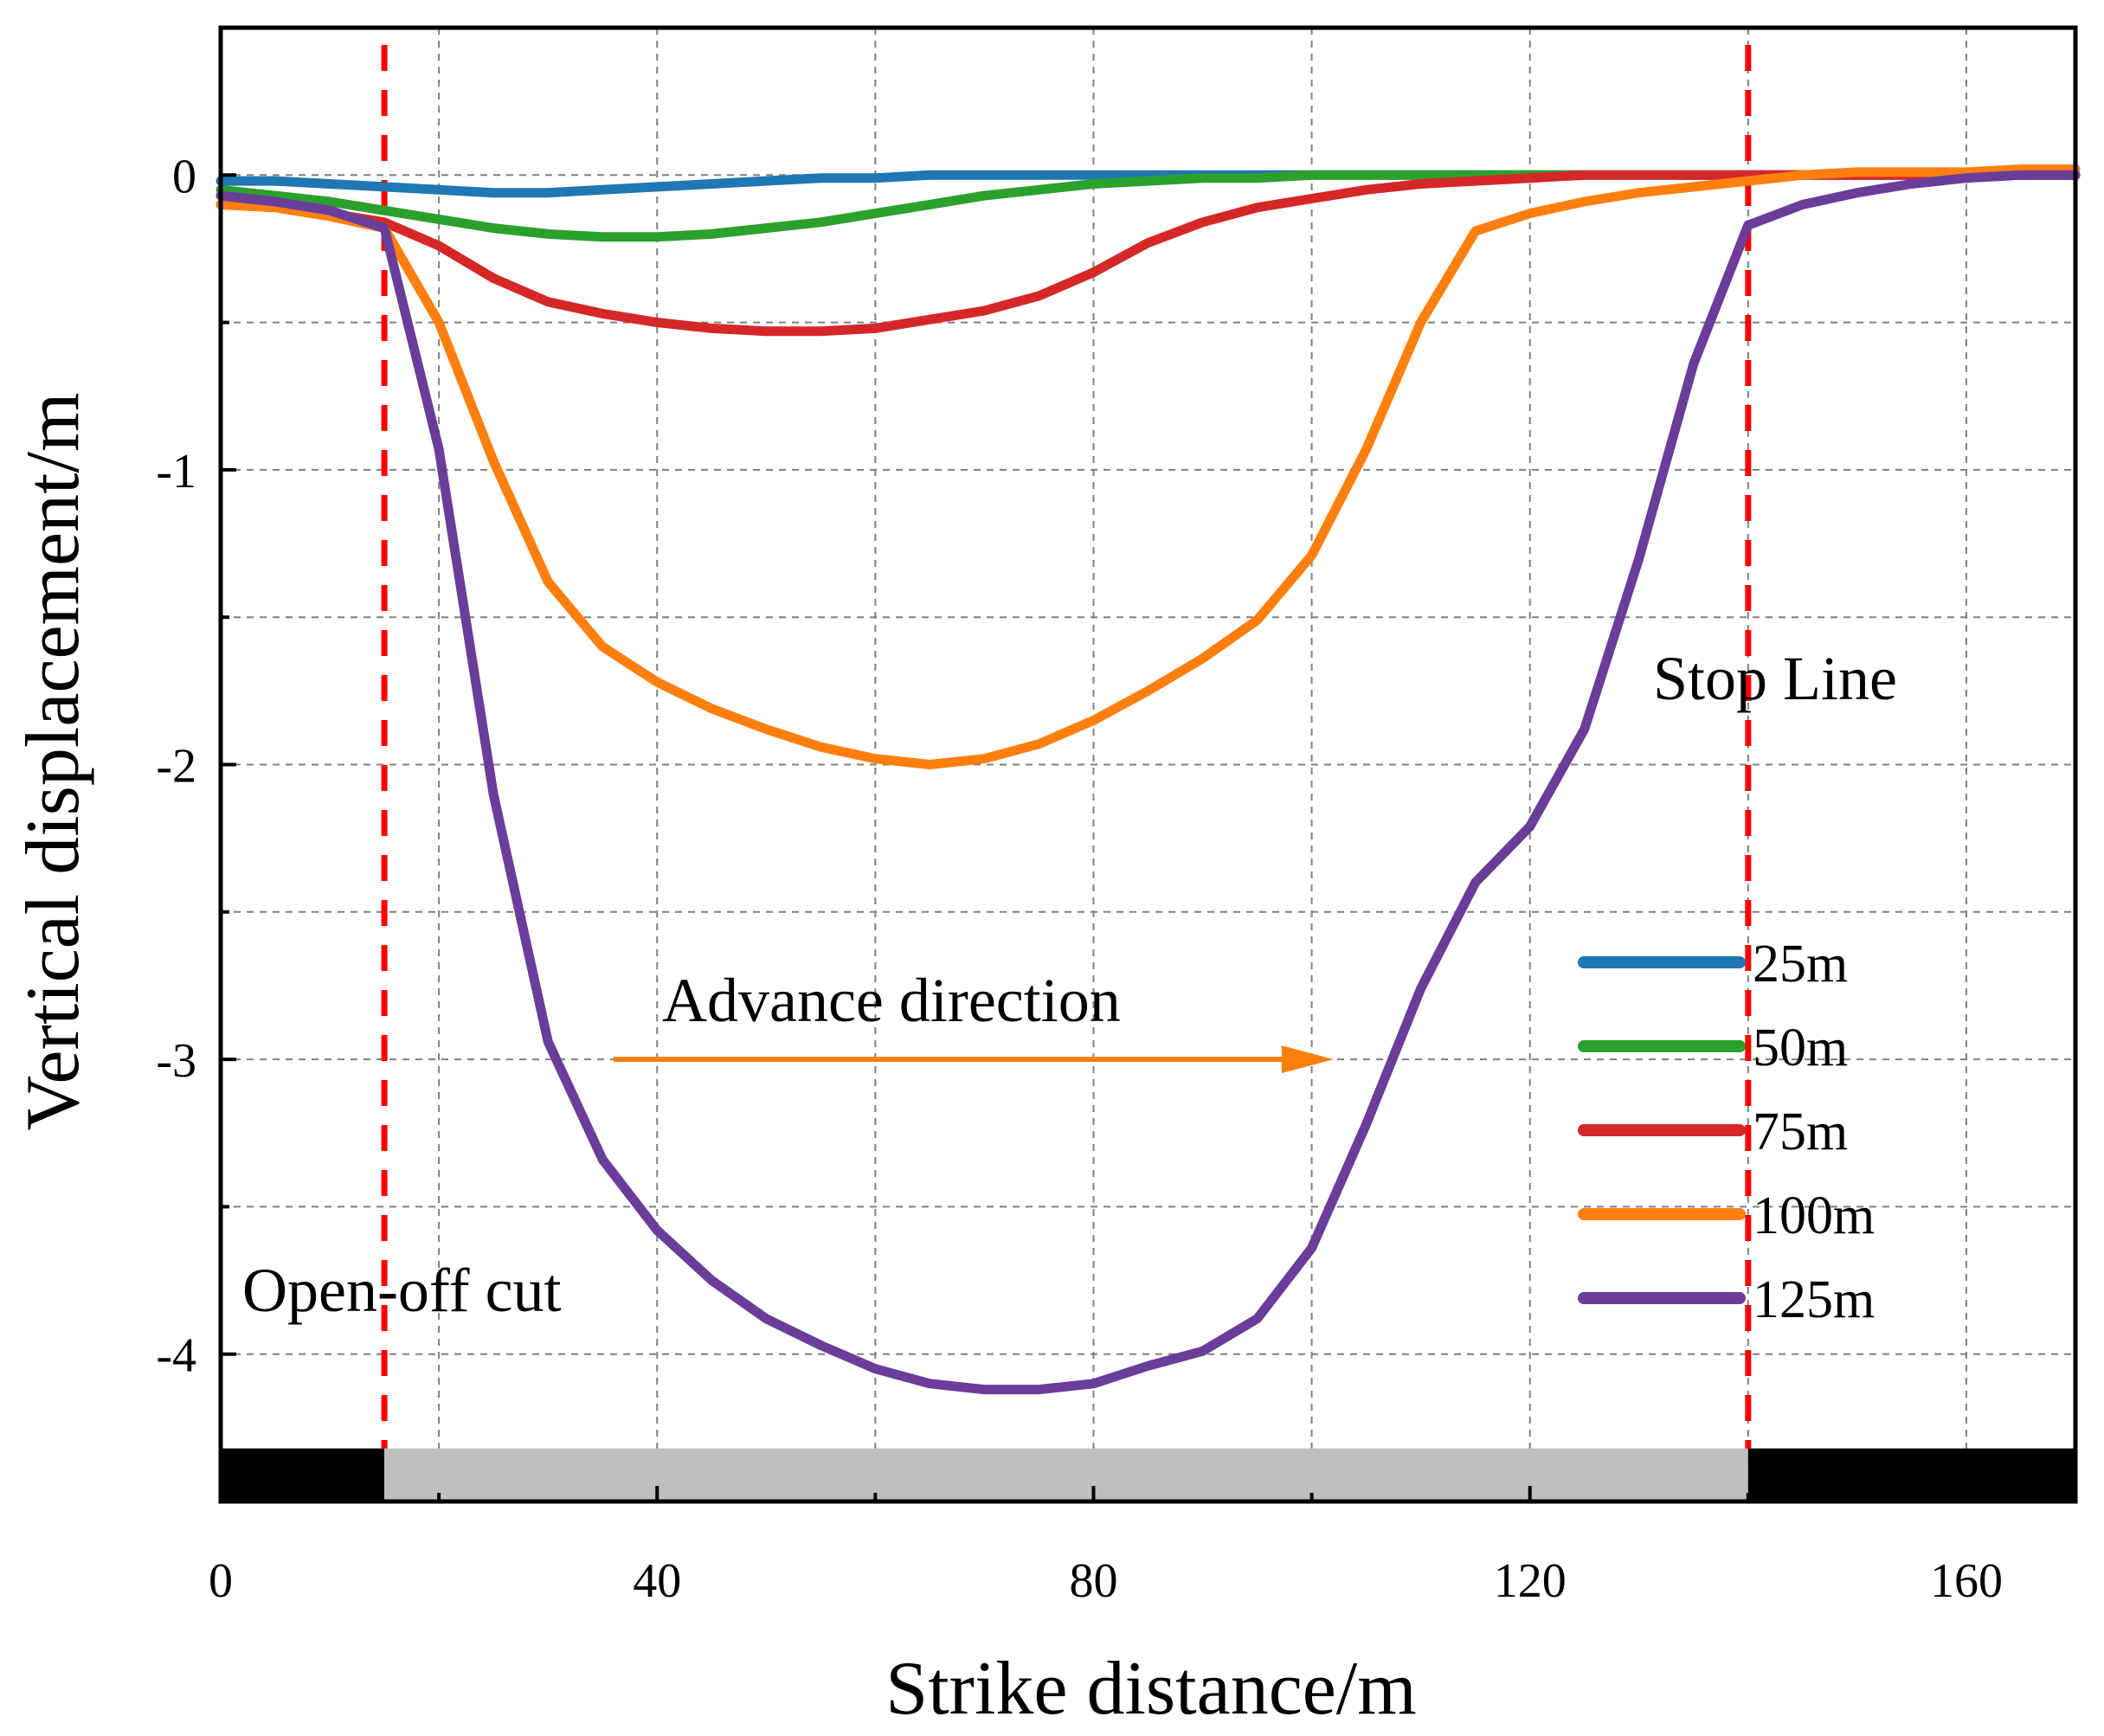 The image size is (2104, 1736). What do you see at coordinates (1775, 678) in the screenshot?
I see `stop-line-label: Stop Line` at bounding box center [1775, 678].